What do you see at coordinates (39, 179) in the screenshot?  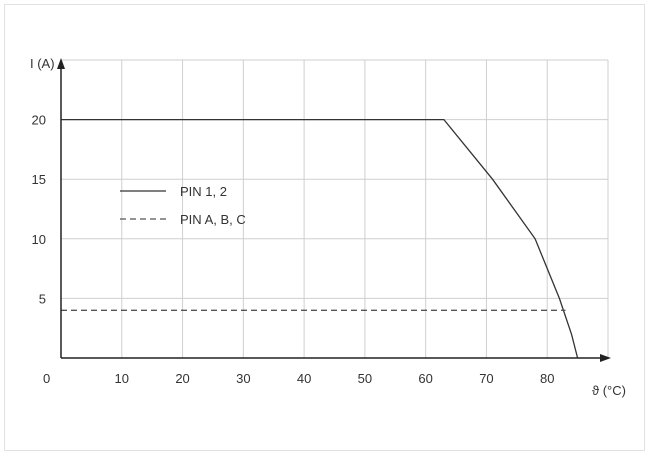 I see `y-tick-label: 15` at bounding box center [39, 179].